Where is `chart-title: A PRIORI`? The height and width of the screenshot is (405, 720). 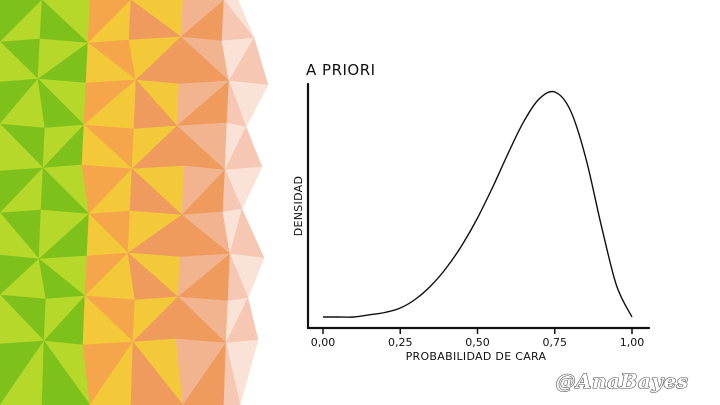
chart-title: A PRIORI is located at coordinates (341, 70).